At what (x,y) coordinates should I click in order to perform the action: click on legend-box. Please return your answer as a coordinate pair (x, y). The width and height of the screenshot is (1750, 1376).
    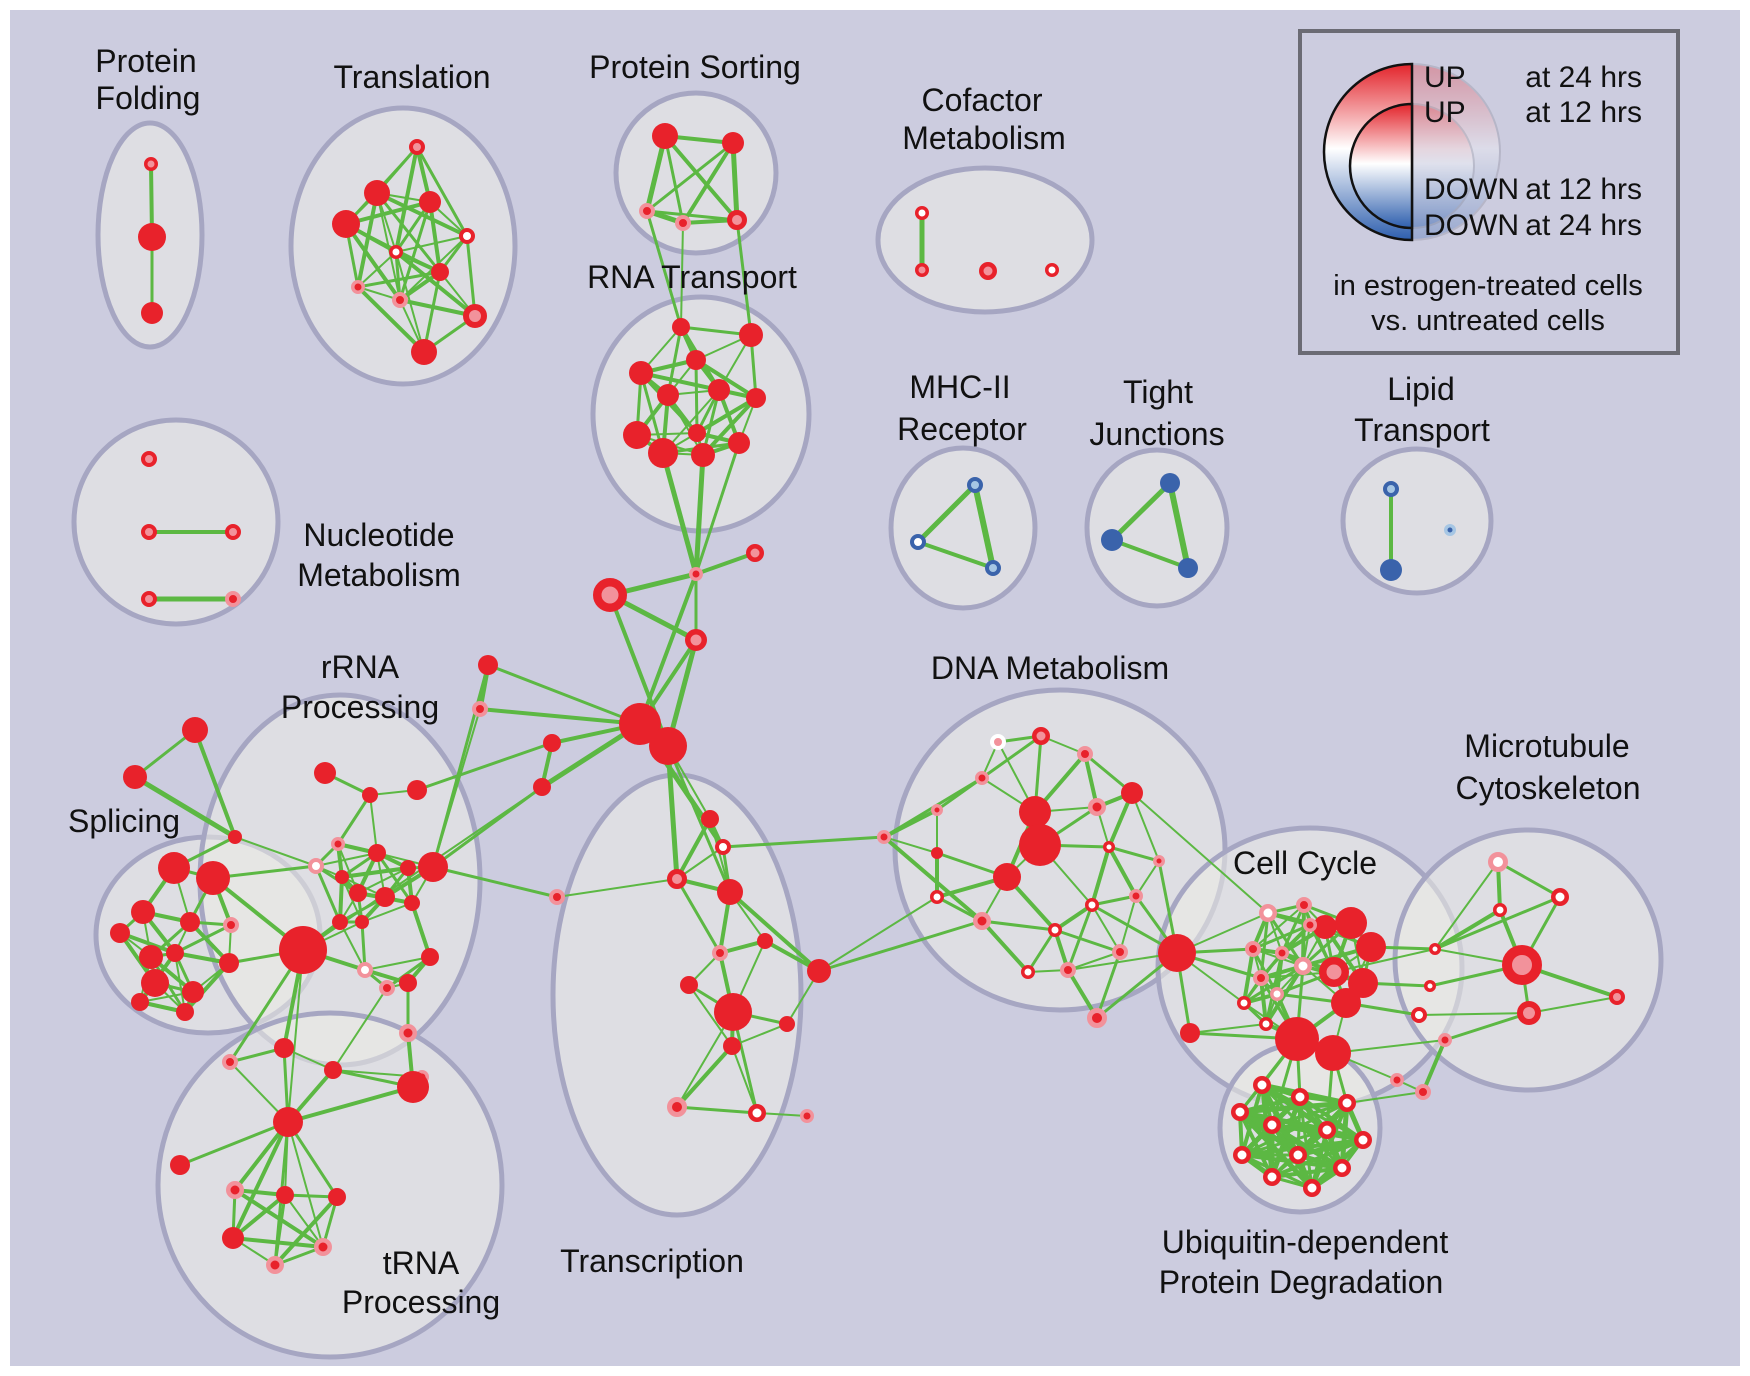
    Looking at the image, I should click on (1489, 192).